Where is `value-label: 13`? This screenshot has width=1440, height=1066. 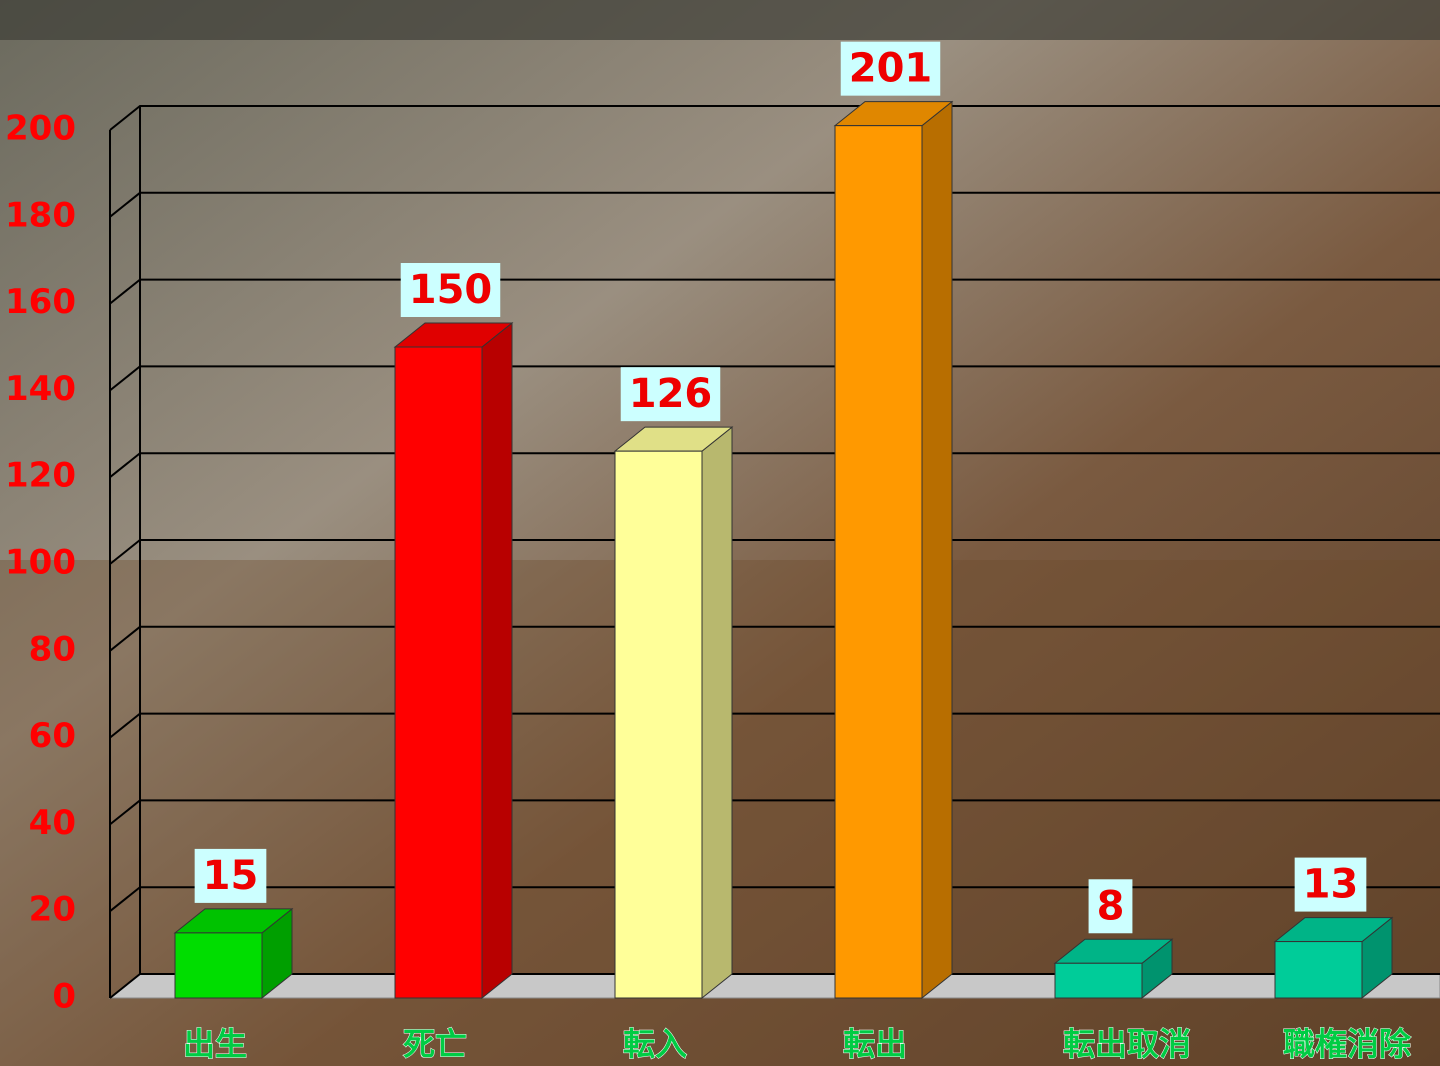
value-label: 13 is located at coordinates (1331, 885).